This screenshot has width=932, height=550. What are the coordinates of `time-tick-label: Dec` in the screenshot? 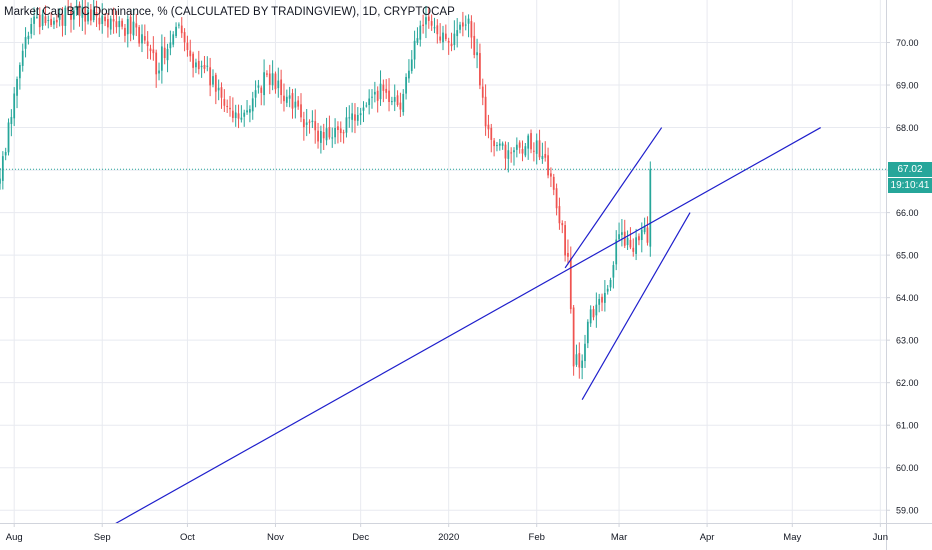 It's located at (360, 537).